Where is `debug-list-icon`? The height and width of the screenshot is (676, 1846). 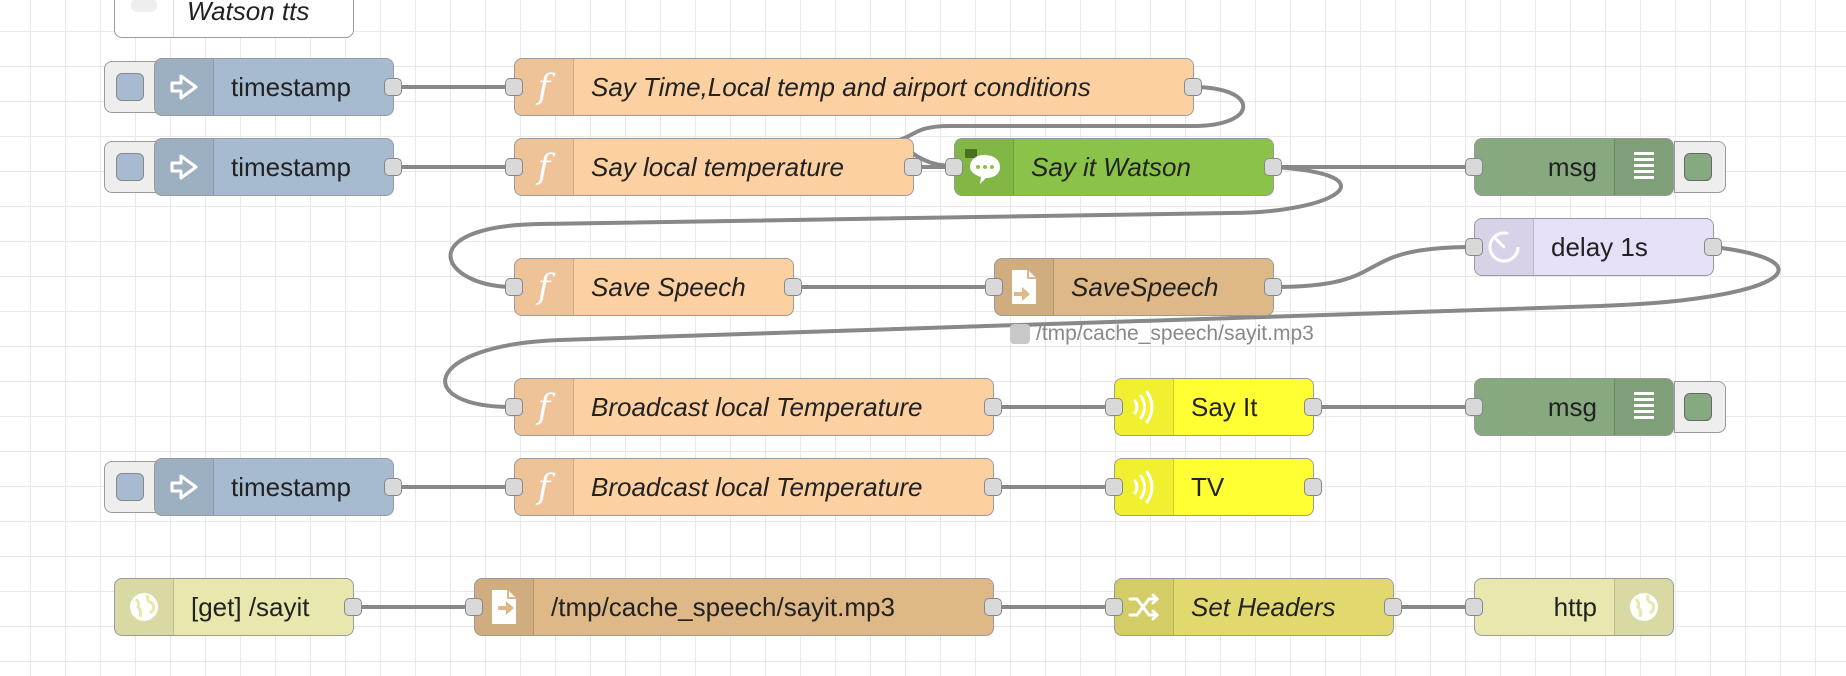
debug-list-icon is located at coordinates (1643, 407).